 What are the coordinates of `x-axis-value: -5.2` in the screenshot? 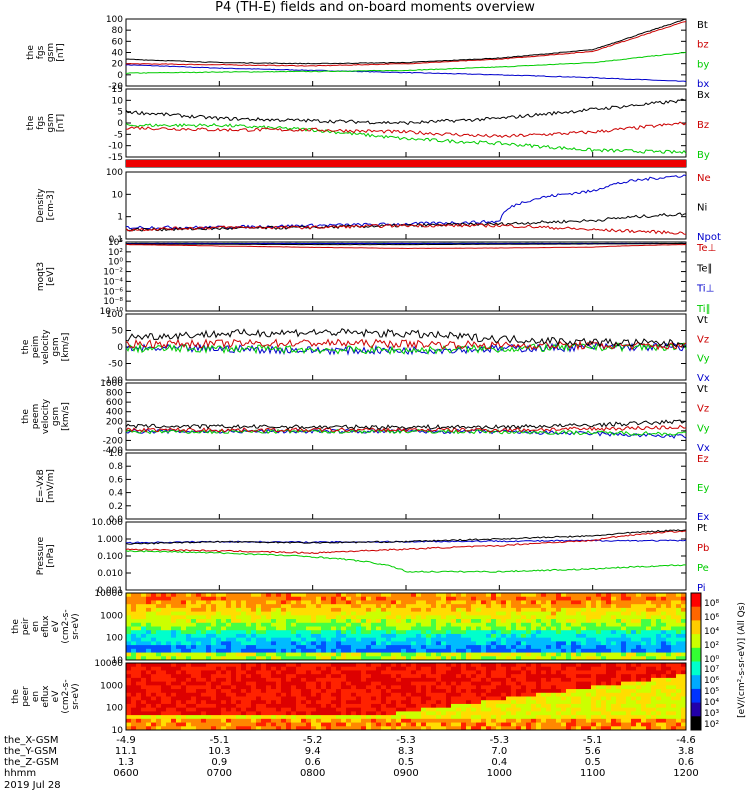 It's located at (313, 740).